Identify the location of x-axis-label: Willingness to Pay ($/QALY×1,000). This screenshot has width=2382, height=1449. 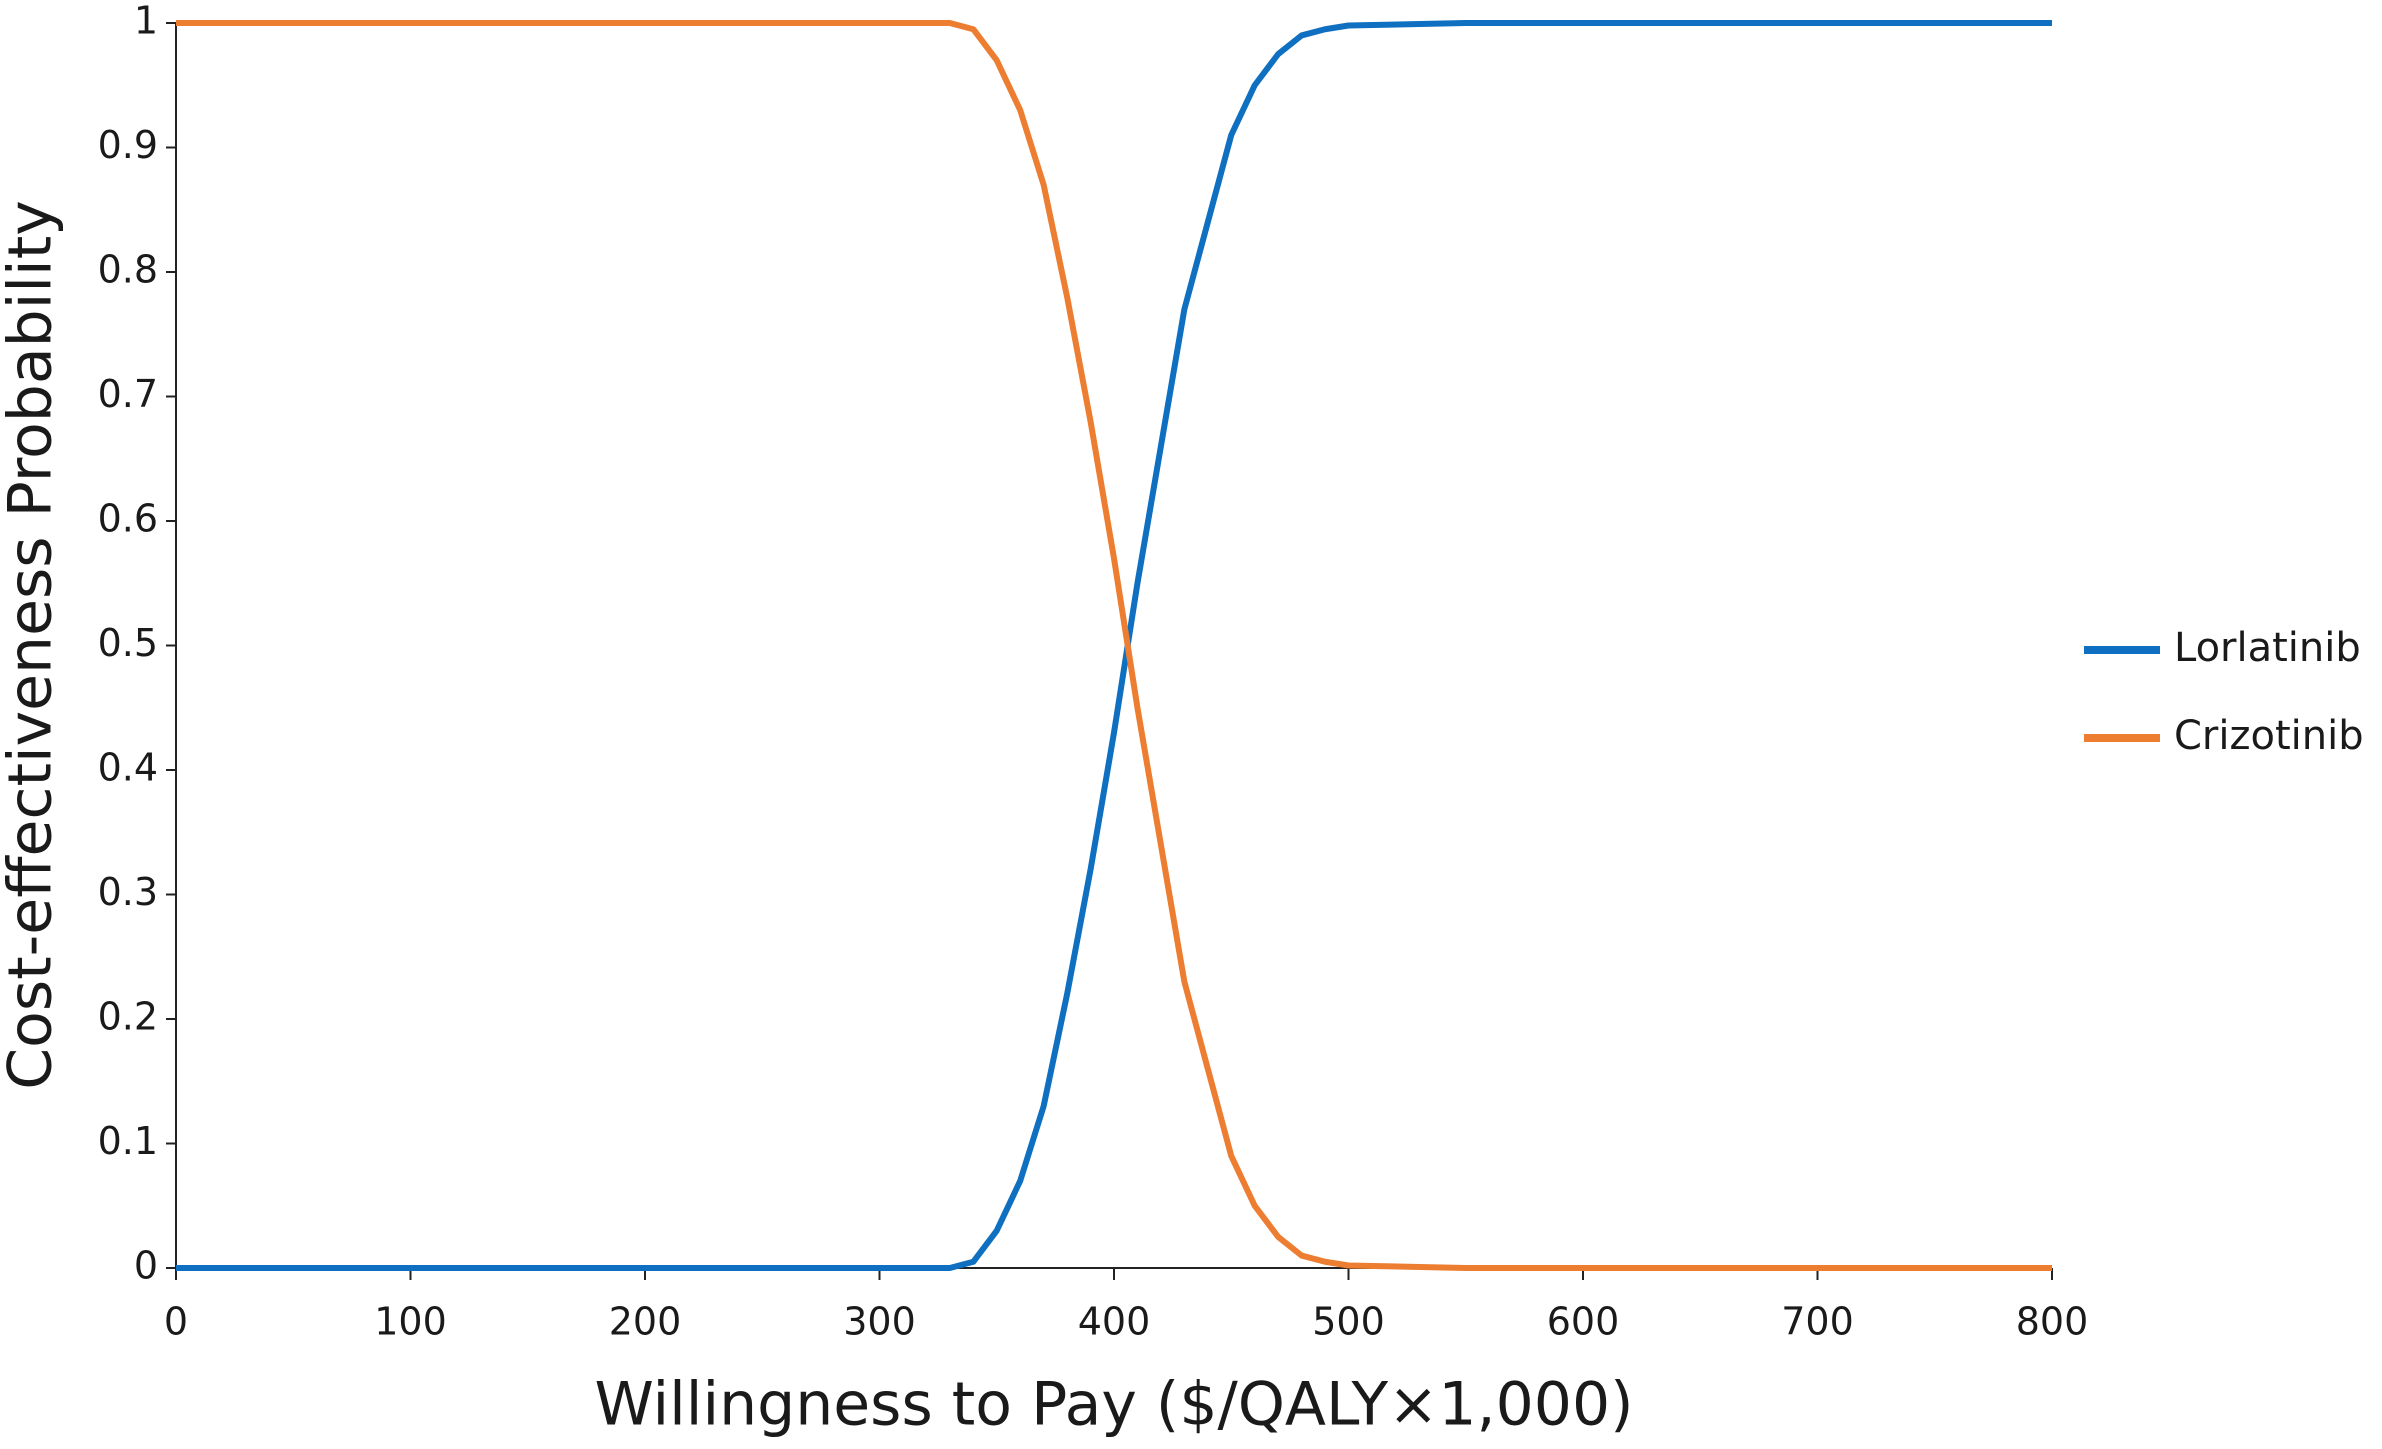
(1113, 1405).